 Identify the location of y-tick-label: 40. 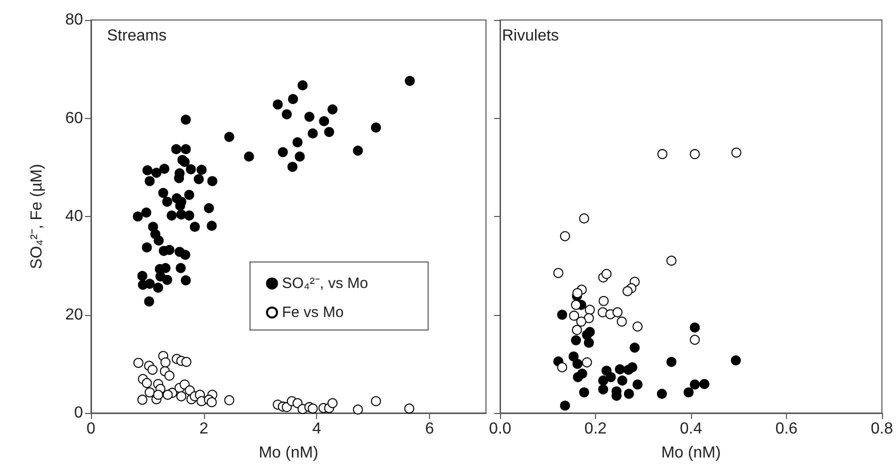
(74, 216).